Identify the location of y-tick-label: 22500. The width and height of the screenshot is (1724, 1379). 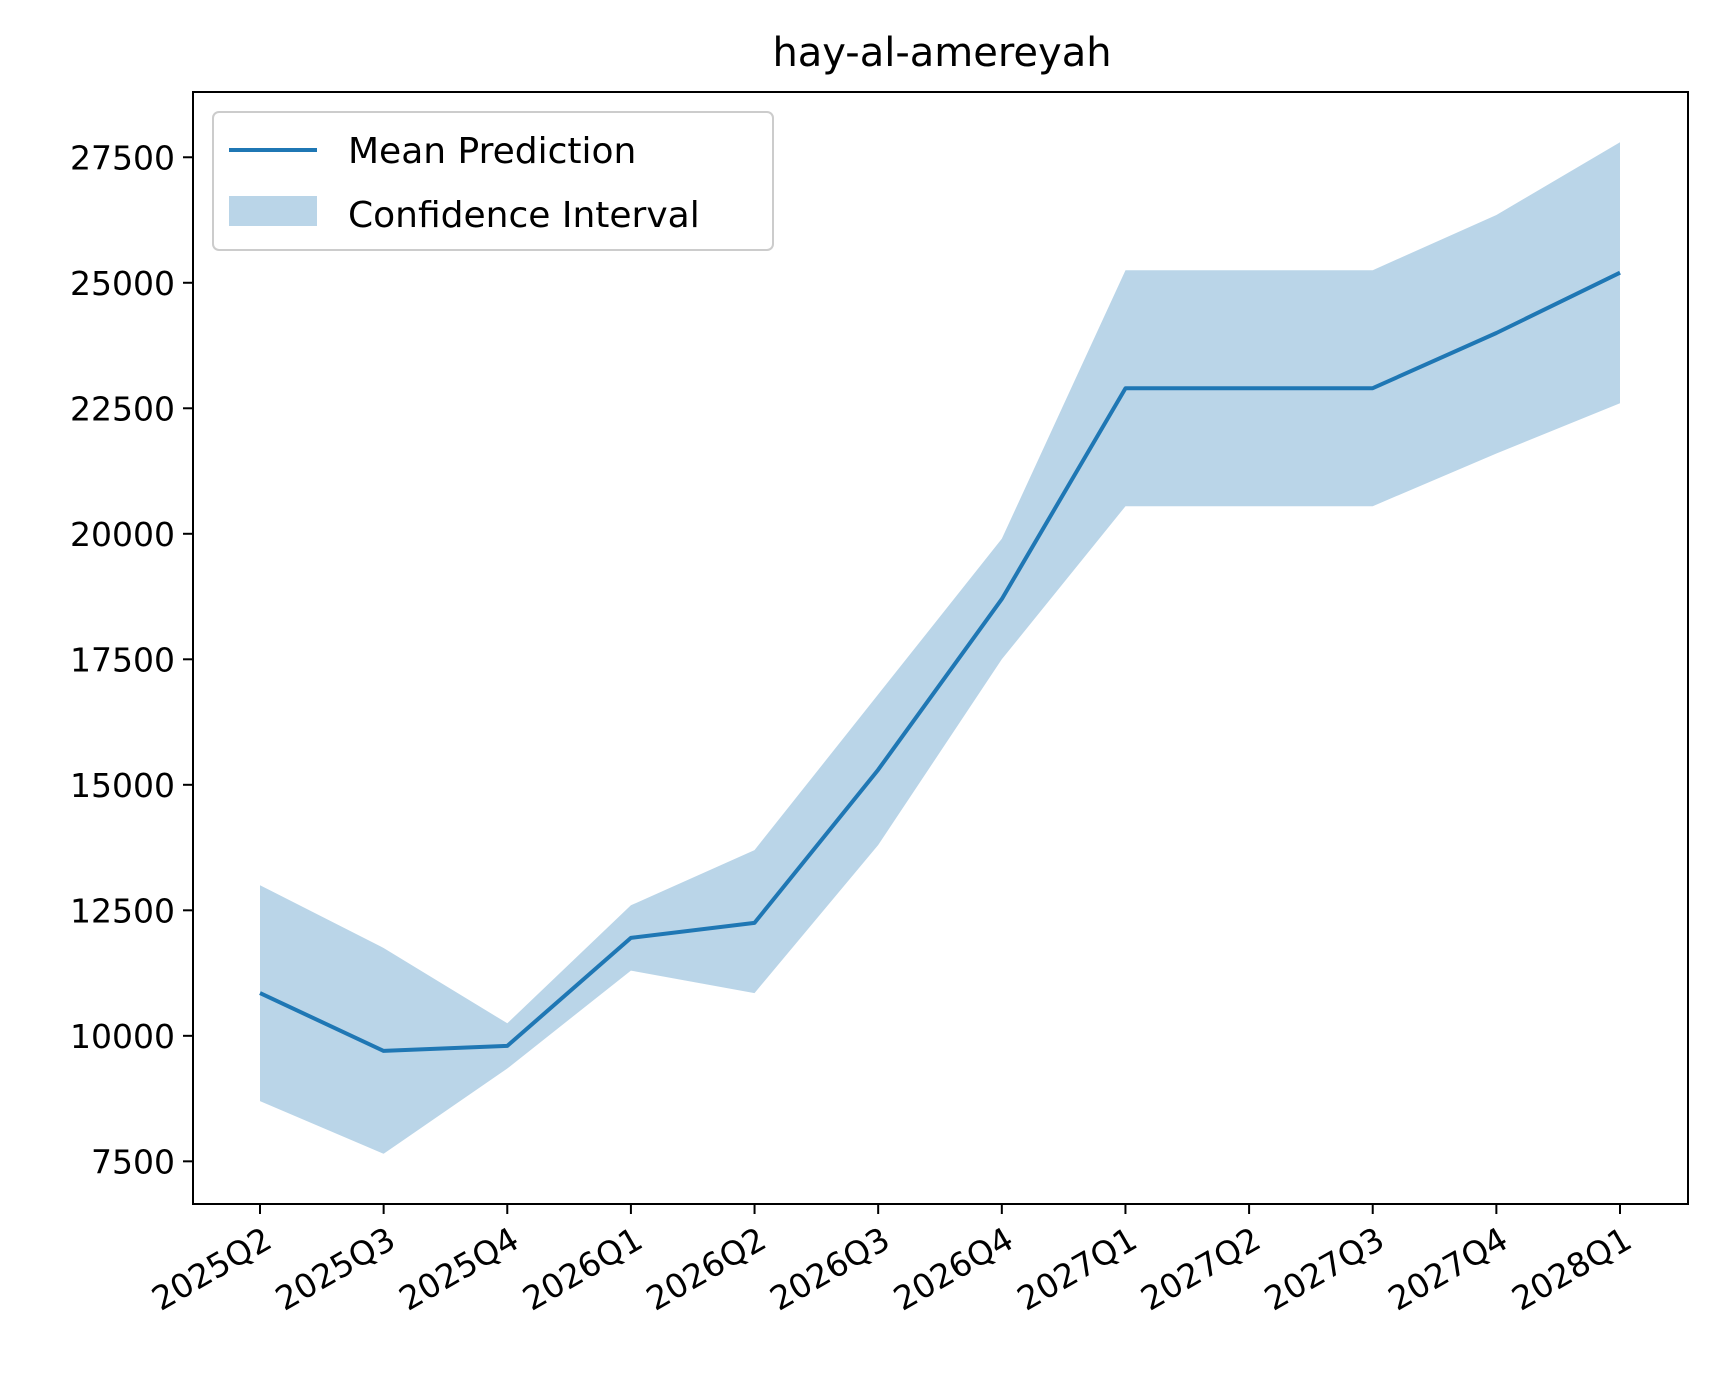
(122, 408).